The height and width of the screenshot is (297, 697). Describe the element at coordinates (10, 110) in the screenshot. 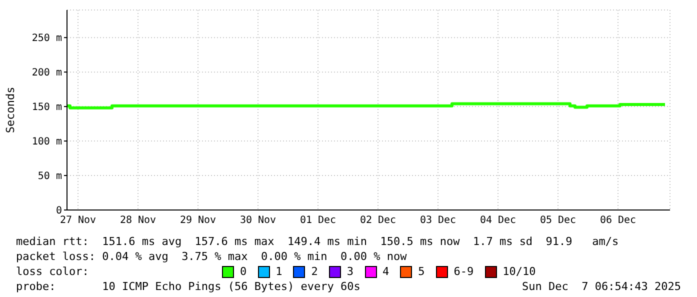

I see `y-axis-title: Seconds` at that location.